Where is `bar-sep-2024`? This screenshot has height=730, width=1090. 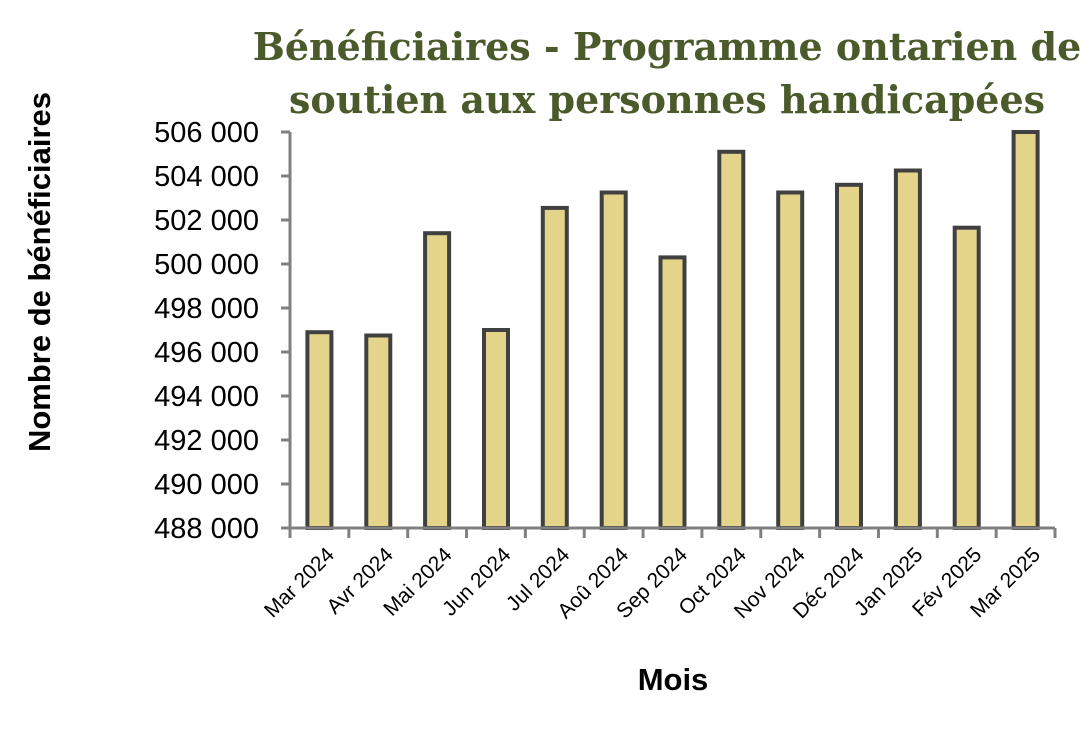 bar-sep-2024 is located at coordinates (672, 392).